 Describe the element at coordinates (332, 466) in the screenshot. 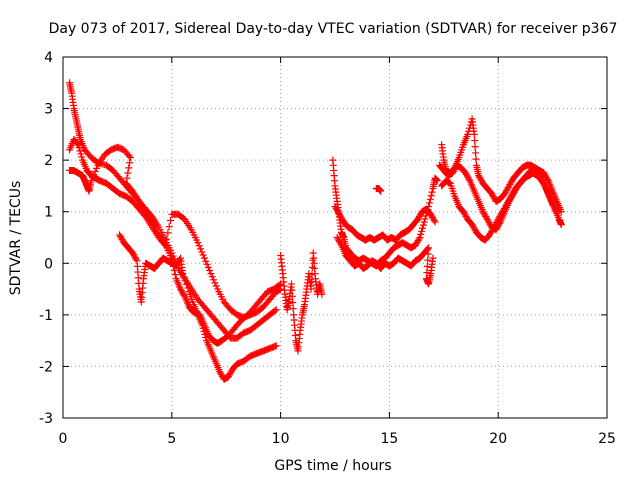

I see `x-axis-label: GPS time / hours` at that location.